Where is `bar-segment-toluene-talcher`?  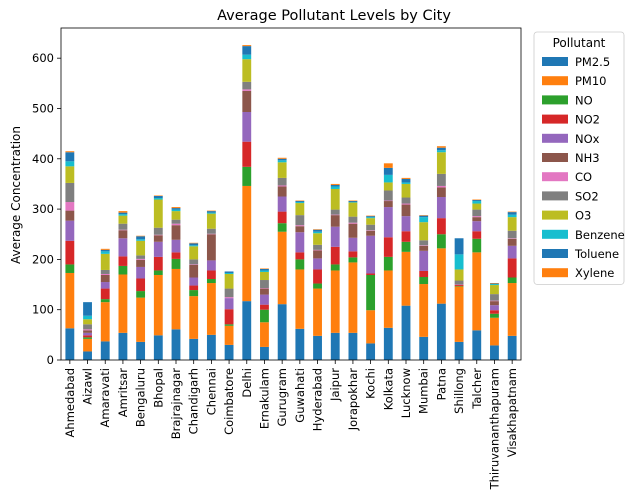
bar-segment-toluene-talcher is located at coordinates (477, 201).